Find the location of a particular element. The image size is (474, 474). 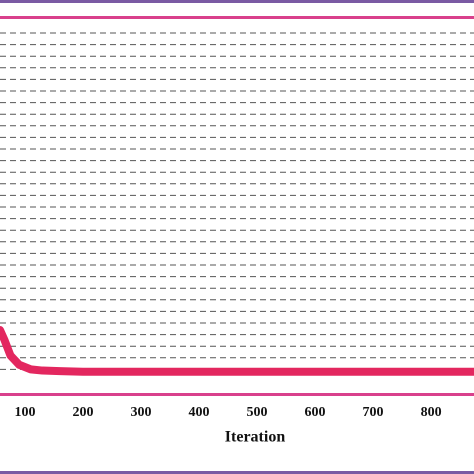

plot-top-edge is located at coordinates (237, 17).